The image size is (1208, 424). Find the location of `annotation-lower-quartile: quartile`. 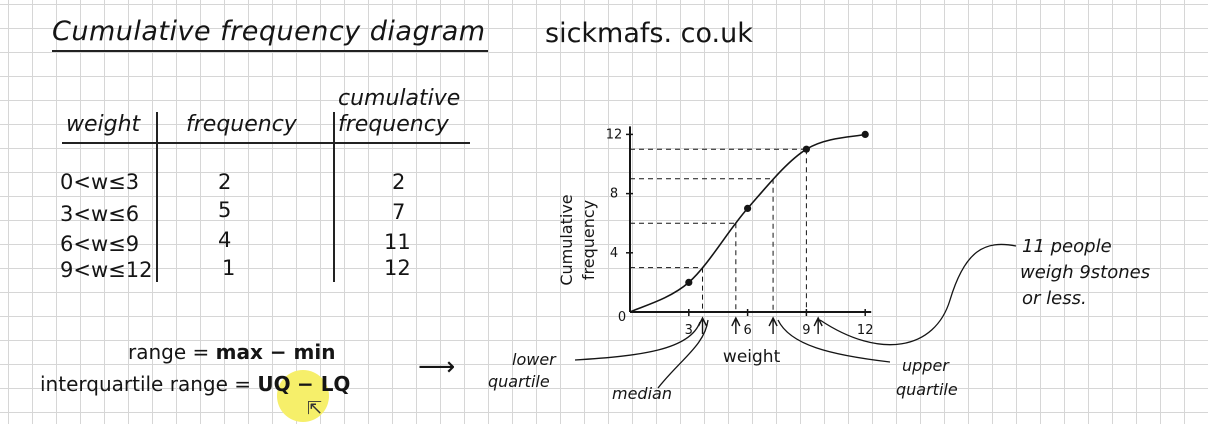

annotation-lower-quartile: quartile is located at coordinates (519, 381).